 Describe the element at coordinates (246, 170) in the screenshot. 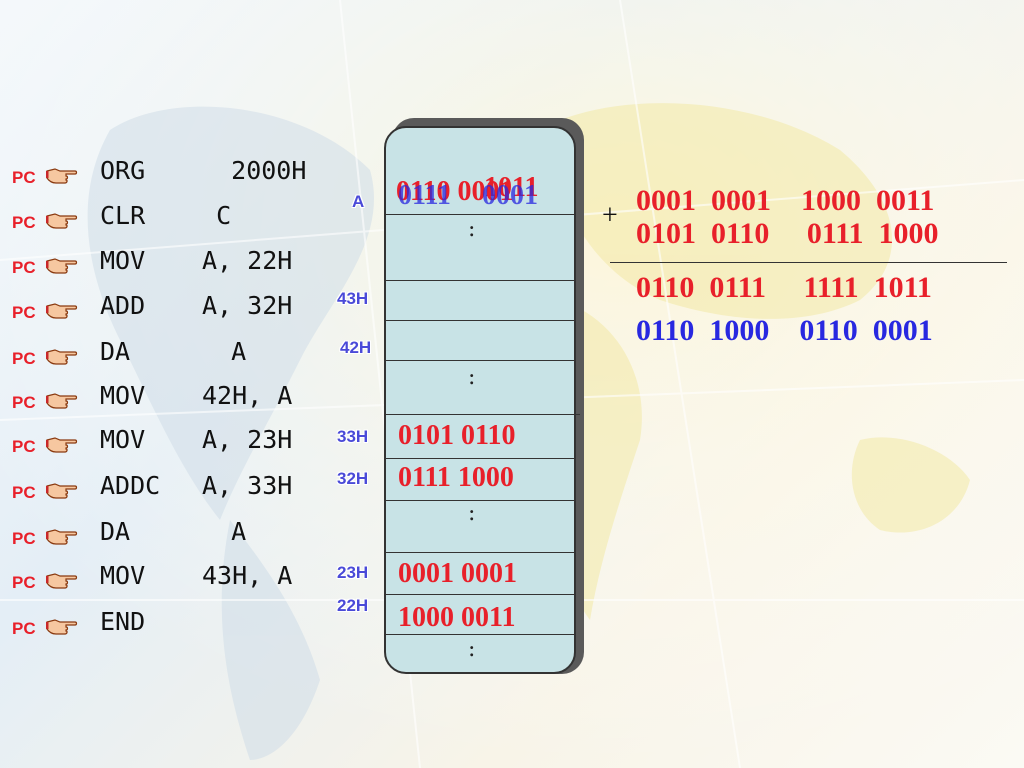

I see `instruction-args: 2000H` at that location.